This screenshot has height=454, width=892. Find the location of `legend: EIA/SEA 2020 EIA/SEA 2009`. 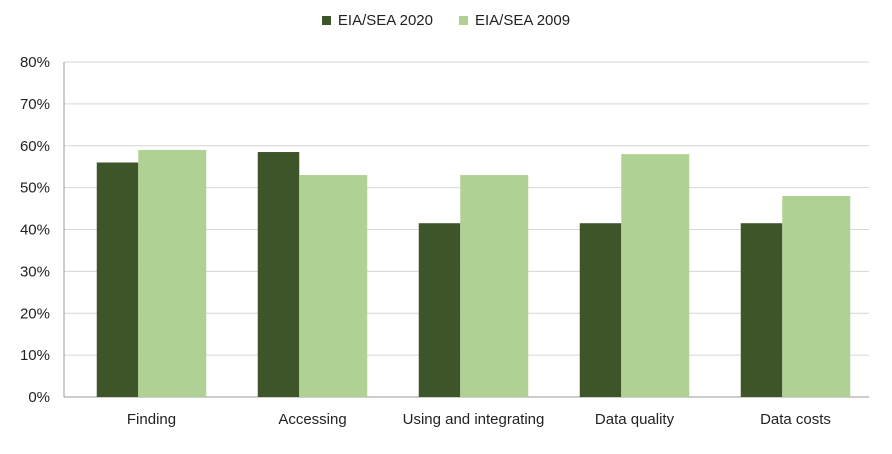

legend: EIA/SEA 2020 EIA/SEA 2009 is located at coordinates (446, 20).